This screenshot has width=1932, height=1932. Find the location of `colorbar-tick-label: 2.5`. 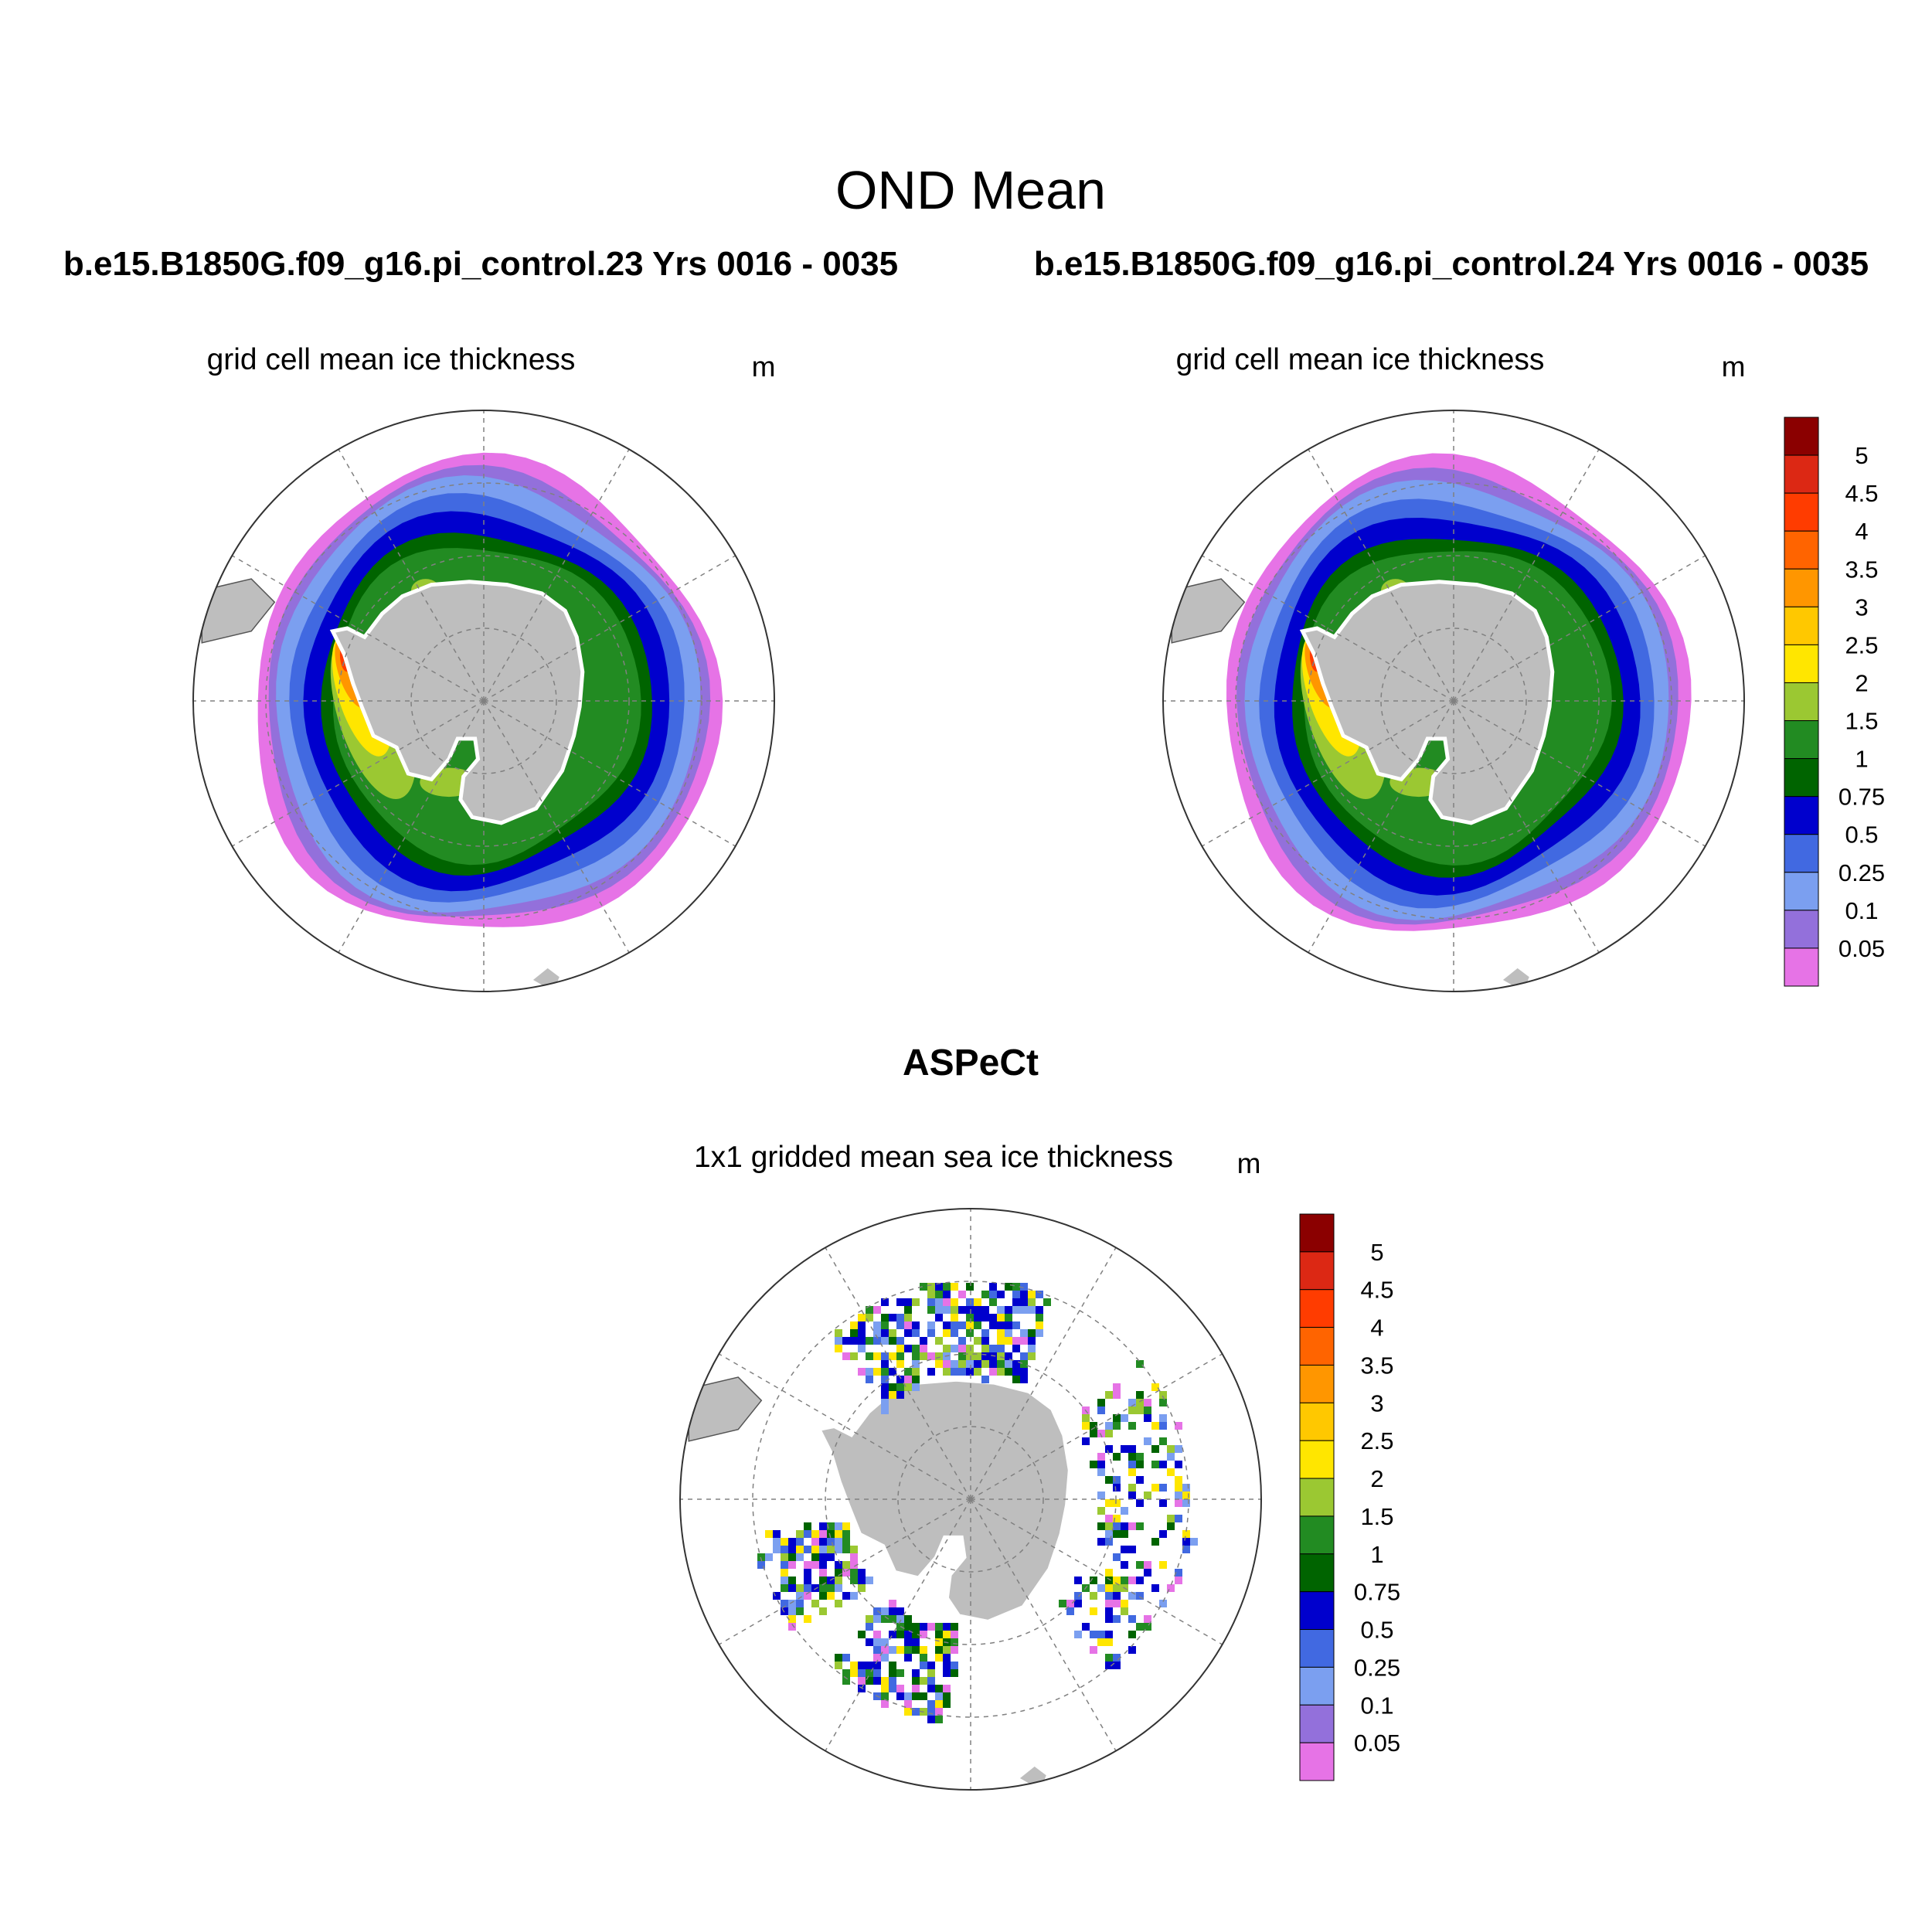

colorbar-tick-label: 2.5 is located at coordinates (1376, 1440).